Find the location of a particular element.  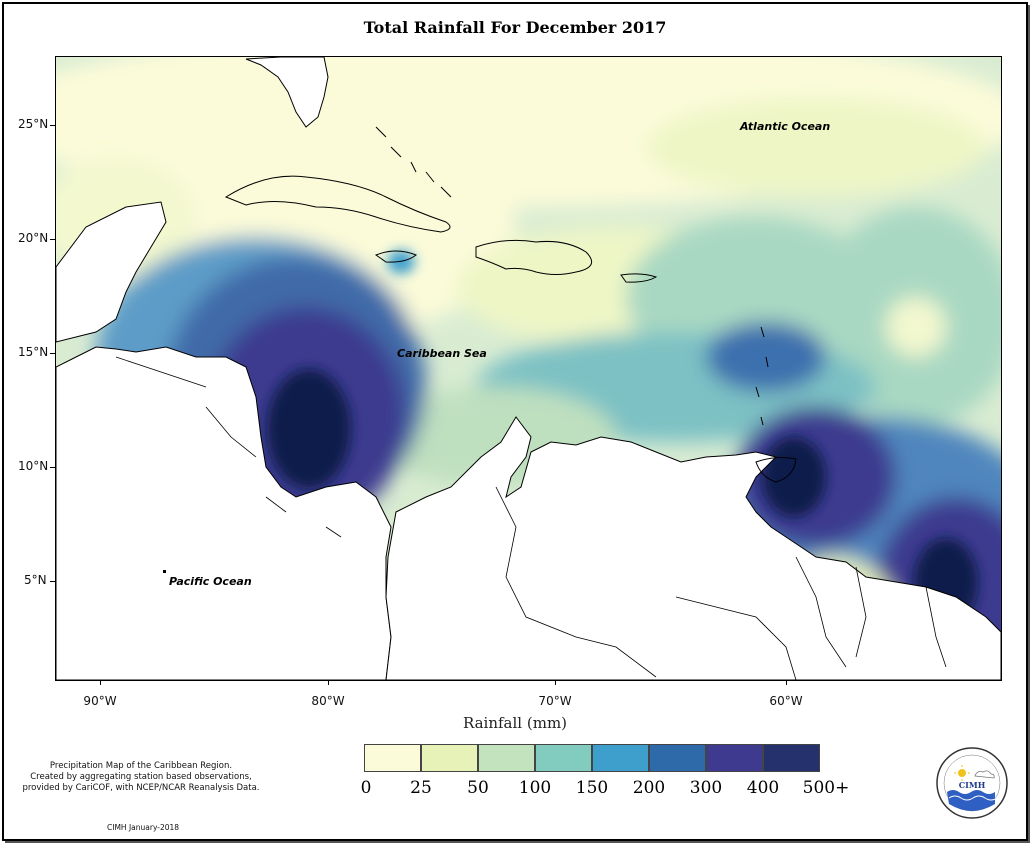

land-florida is located at coordinates (287, 92).